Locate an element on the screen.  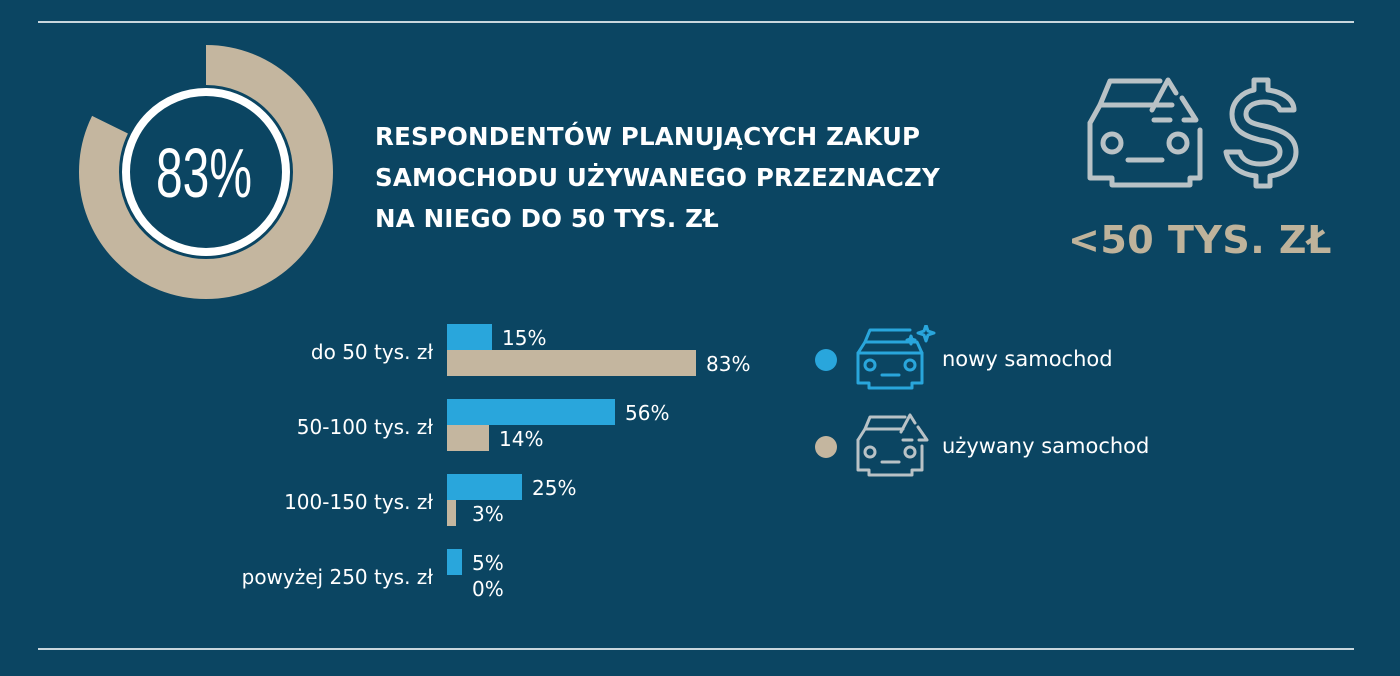
headline-line-3: NA NIEGO DO 50 TYS. ZŁ is located at coordinates (547, 218).